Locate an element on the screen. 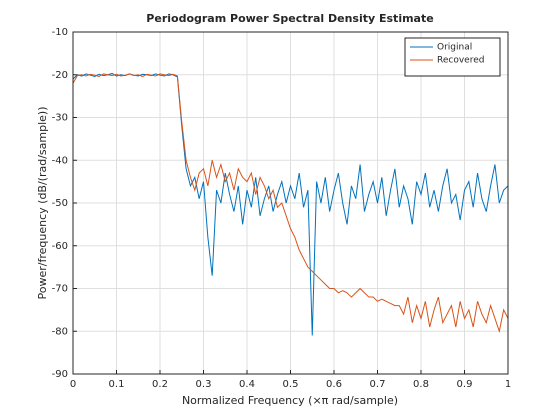  x-tick-label: 0.2 is located at coordinates (160, 384).